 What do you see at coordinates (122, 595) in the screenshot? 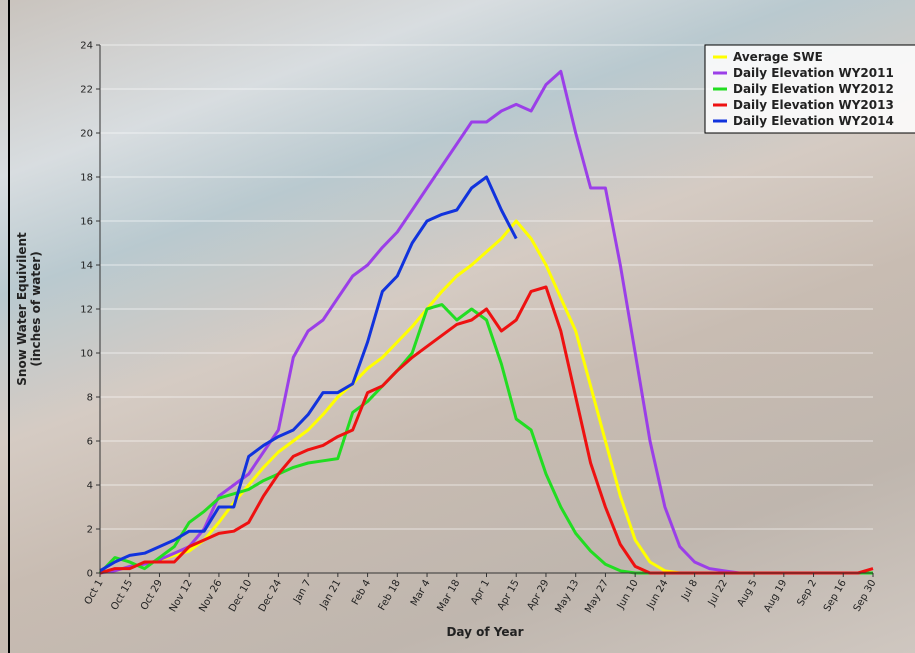
I see `x-tick-label: Oct 15` at bounding box center [122, 595].